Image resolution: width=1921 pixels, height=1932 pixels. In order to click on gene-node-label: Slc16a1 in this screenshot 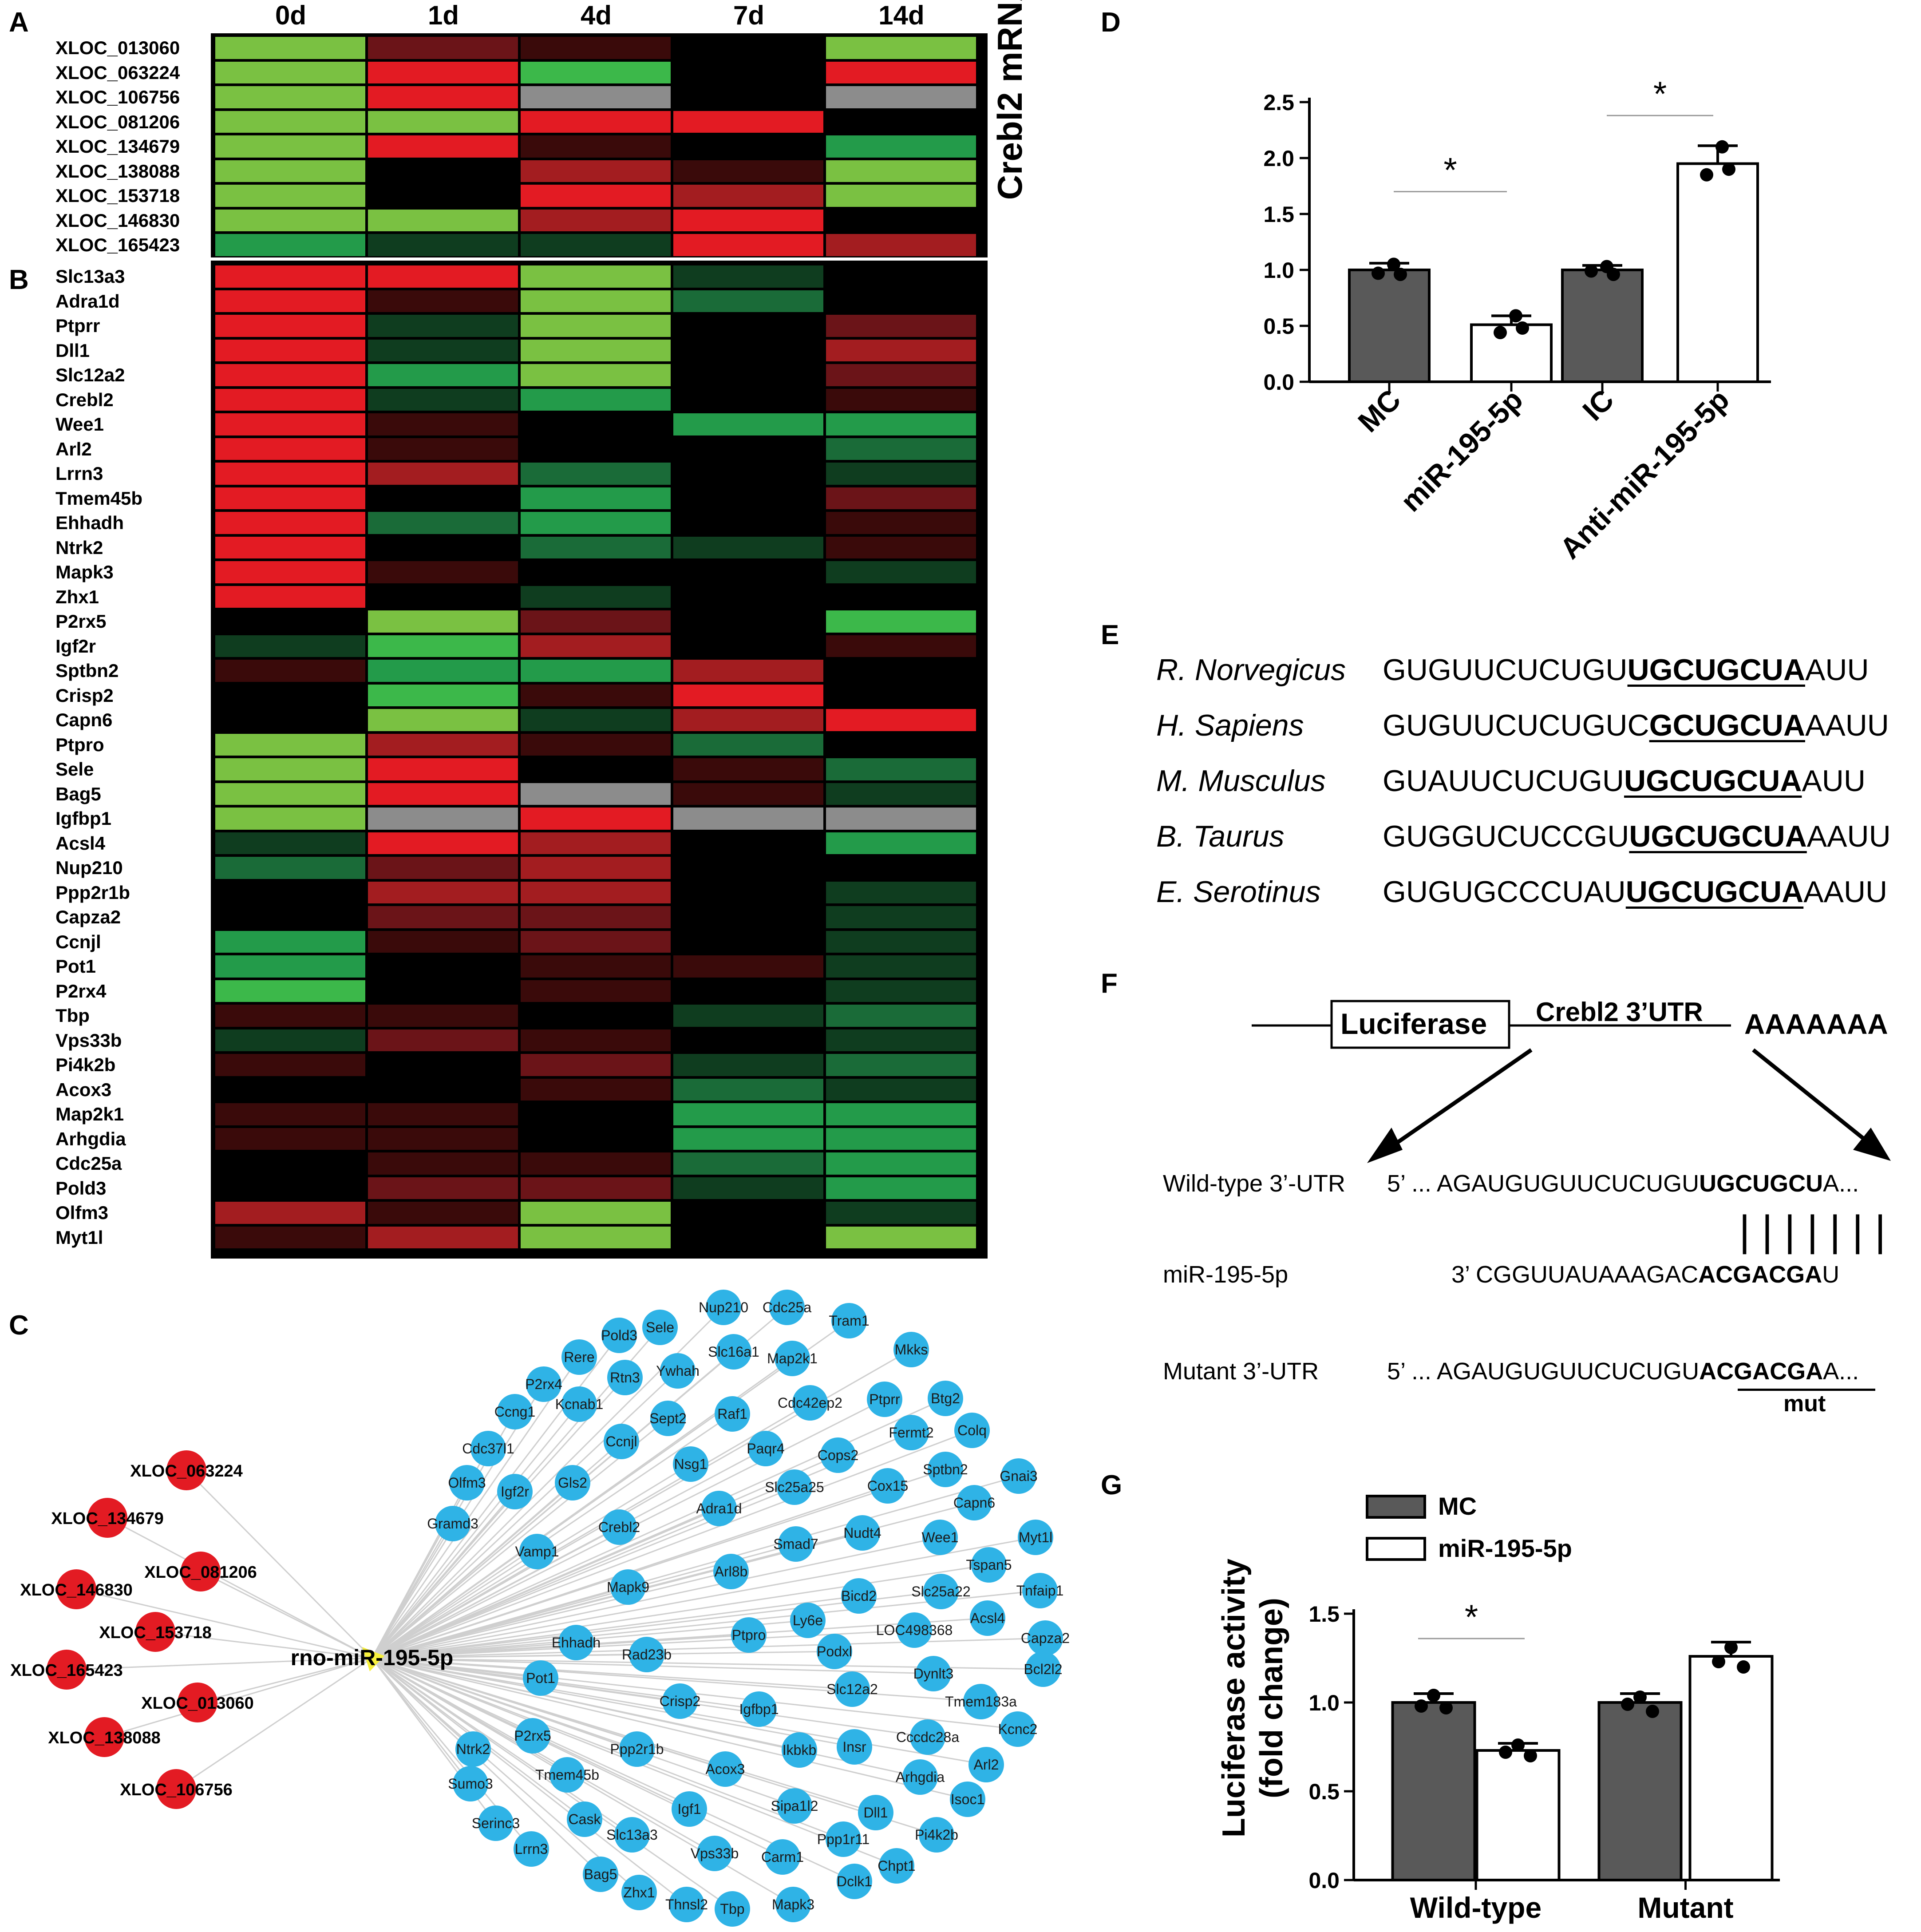, I will do `click(733, 1352)`.